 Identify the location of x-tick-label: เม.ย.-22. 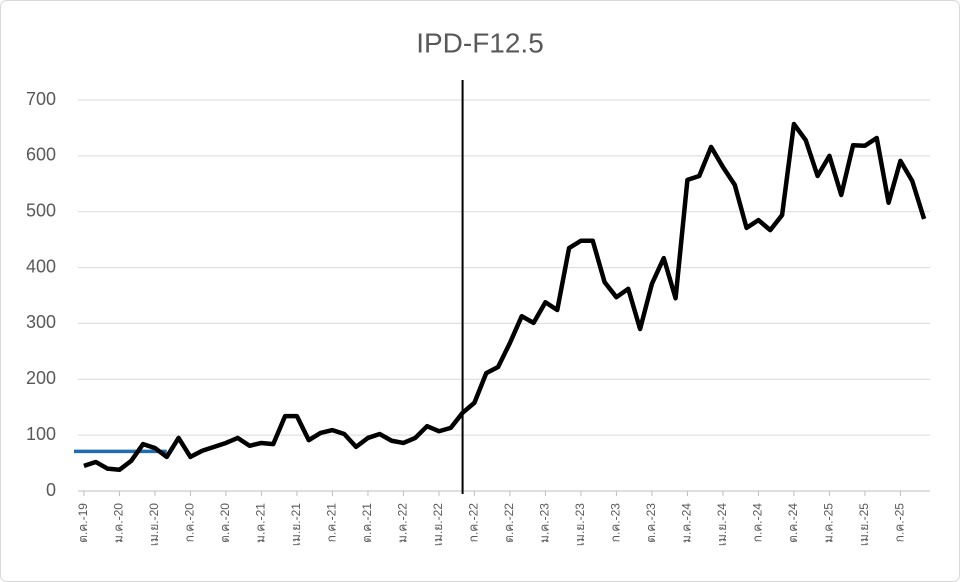
(438, 524).